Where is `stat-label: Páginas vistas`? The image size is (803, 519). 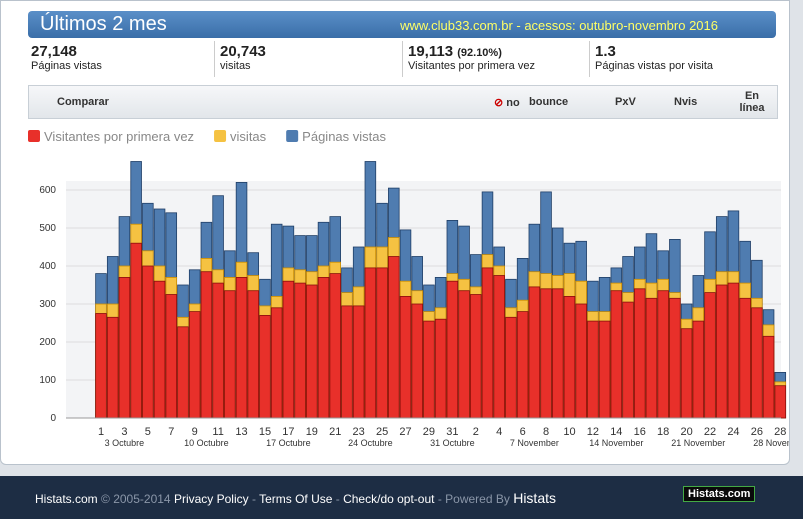 stat-label: Páginas vistas is located at coordinates (66, 66).